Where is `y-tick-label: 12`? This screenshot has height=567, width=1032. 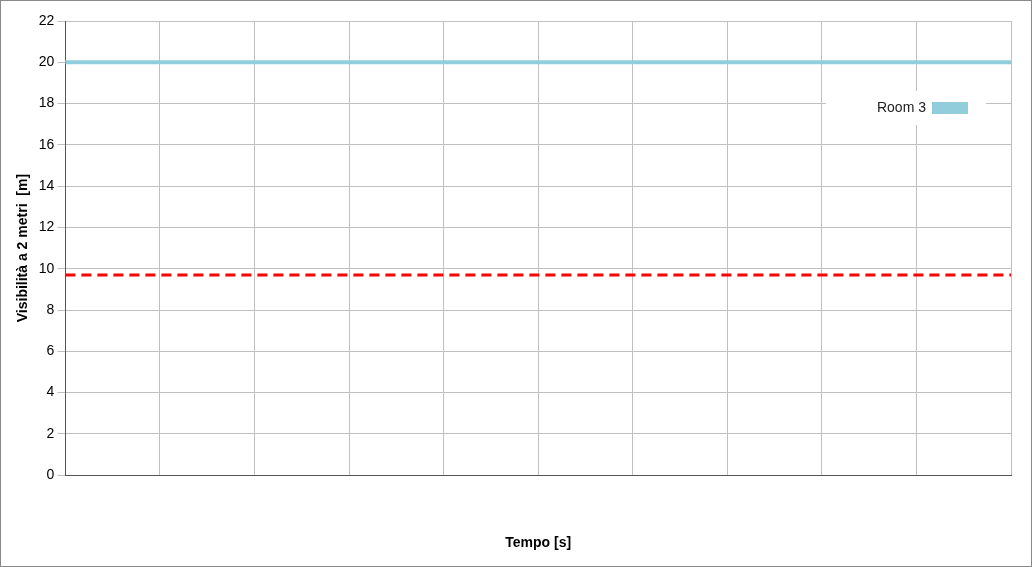
y-tick-label: 12 is located at coordinates (46, 226).